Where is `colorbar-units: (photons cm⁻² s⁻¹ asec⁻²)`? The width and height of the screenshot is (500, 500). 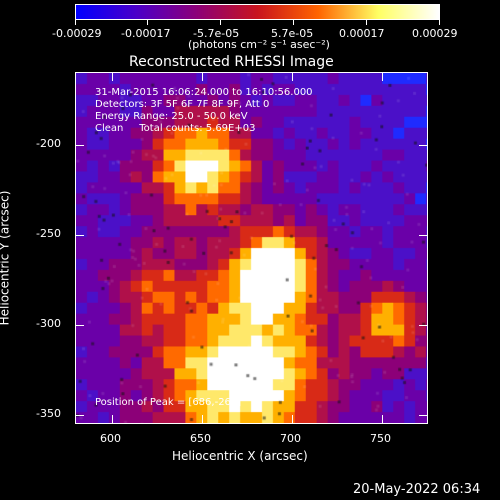 colorbar-units: (photons cm⁻² s⁻¹ asec⁻²) is located at coordinates (259, 44).